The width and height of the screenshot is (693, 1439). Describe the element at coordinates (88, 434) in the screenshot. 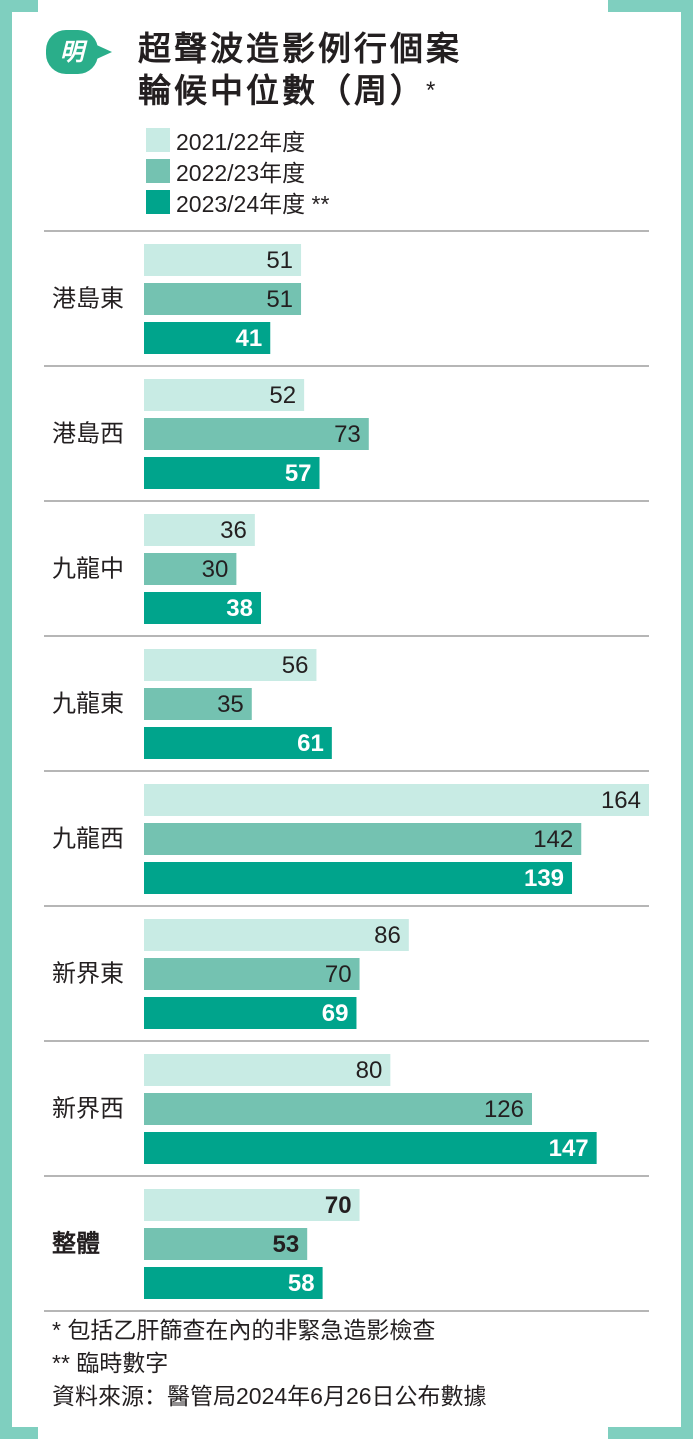

I see `category-label: 港島西` at that location.